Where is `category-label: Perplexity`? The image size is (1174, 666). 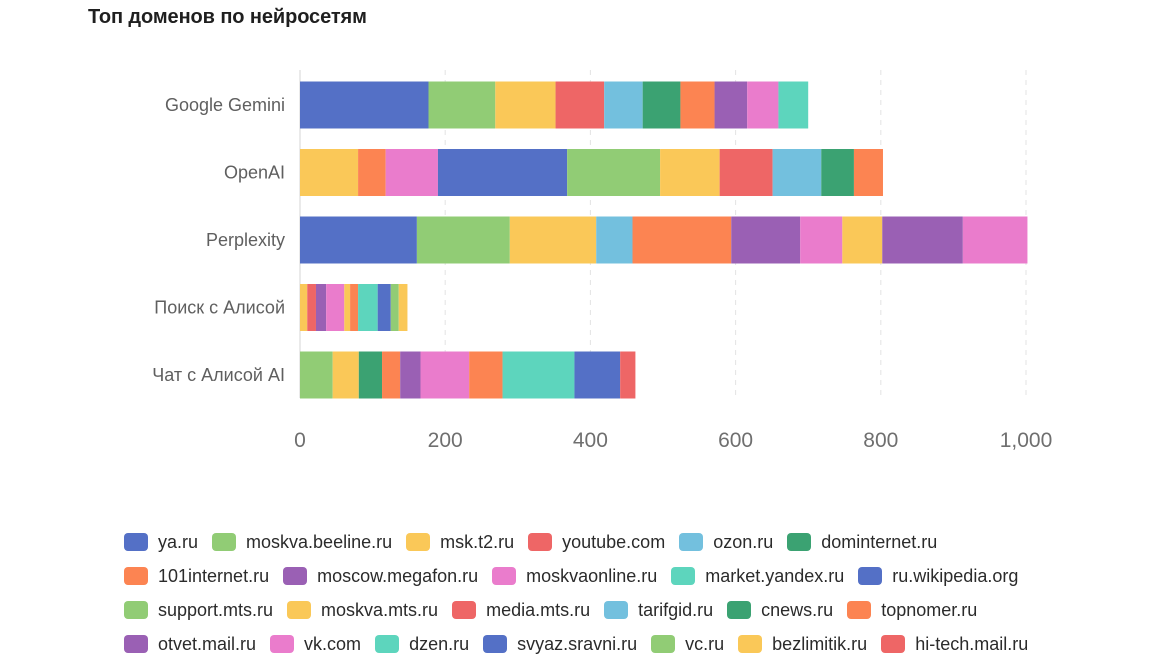 category-label: Perplexity is located at coordinates (245, 240).